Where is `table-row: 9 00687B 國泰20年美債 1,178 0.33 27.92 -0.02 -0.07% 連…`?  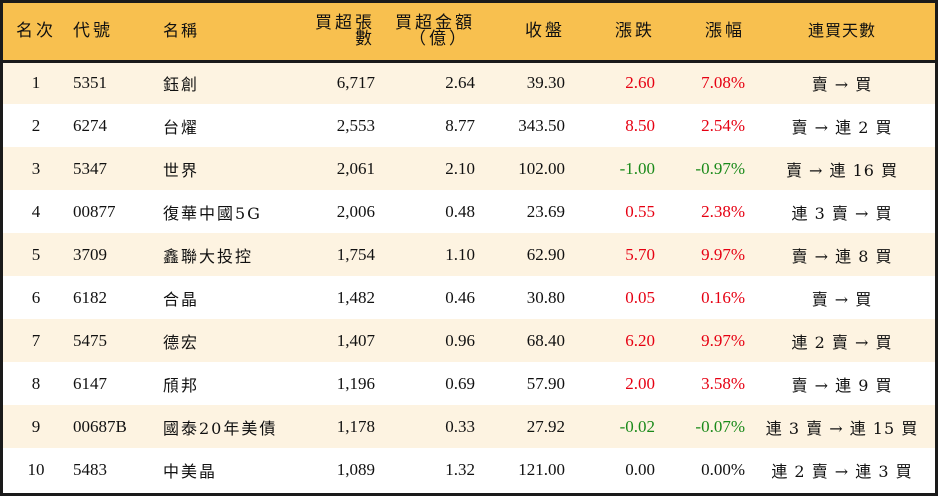
table-row: 9 00687B 國泰20年美債 1,178 0.33 27.92 -0.02 -0.07% 連… is located at coordinates (469, 426).